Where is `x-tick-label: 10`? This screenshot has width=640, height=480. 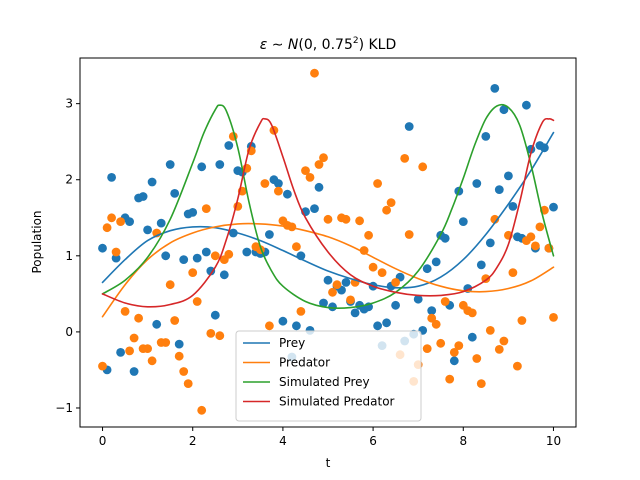
x-tick-label: 10 is located at coordinates (553, 441).